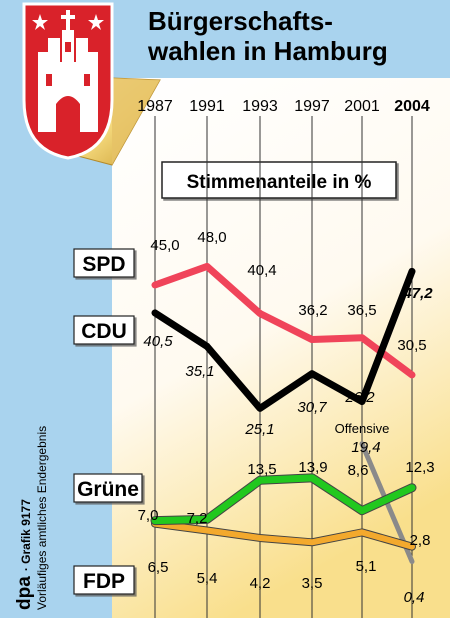  I want to click on paper-fold-shade, so click(136, 121).